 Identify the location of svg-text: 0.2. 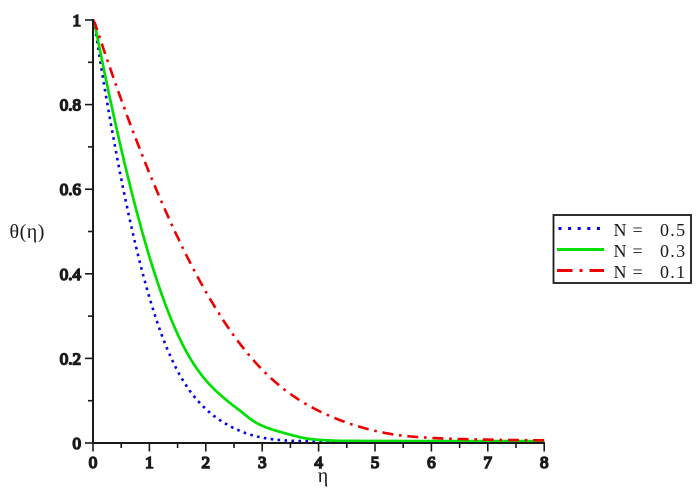
(70, 358).